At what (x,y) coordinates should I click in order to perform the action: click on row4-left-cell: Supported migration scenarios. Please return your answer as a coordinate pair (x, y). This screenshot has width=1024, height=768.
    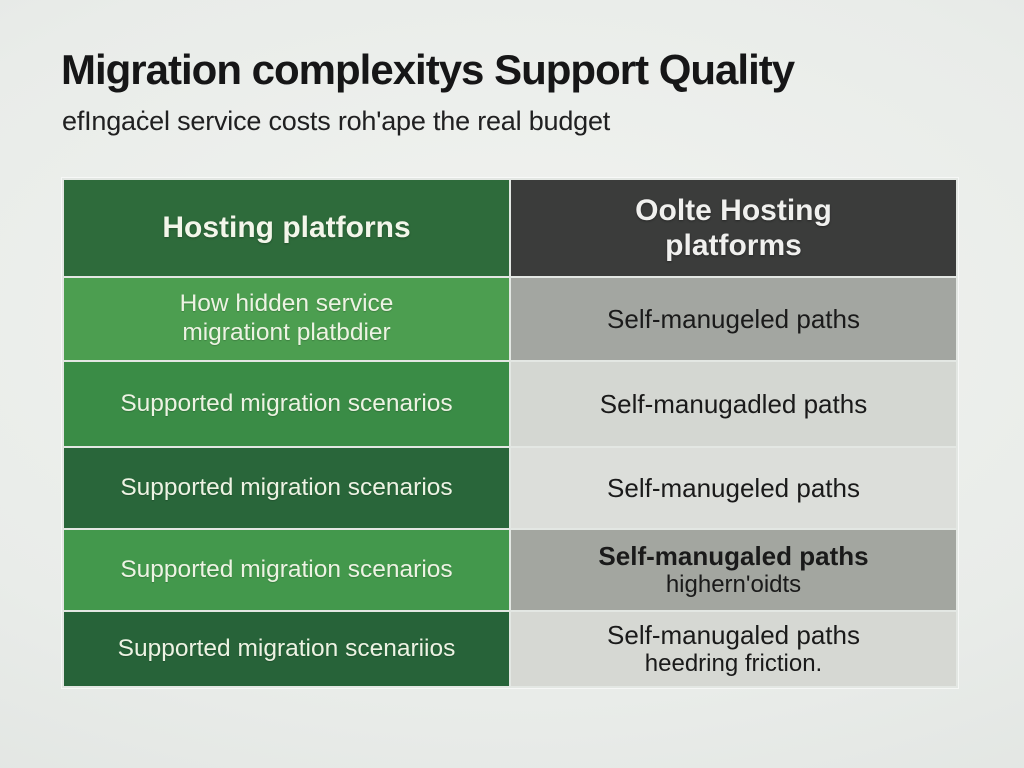
    Looking at the image, I should click on (286, 570).